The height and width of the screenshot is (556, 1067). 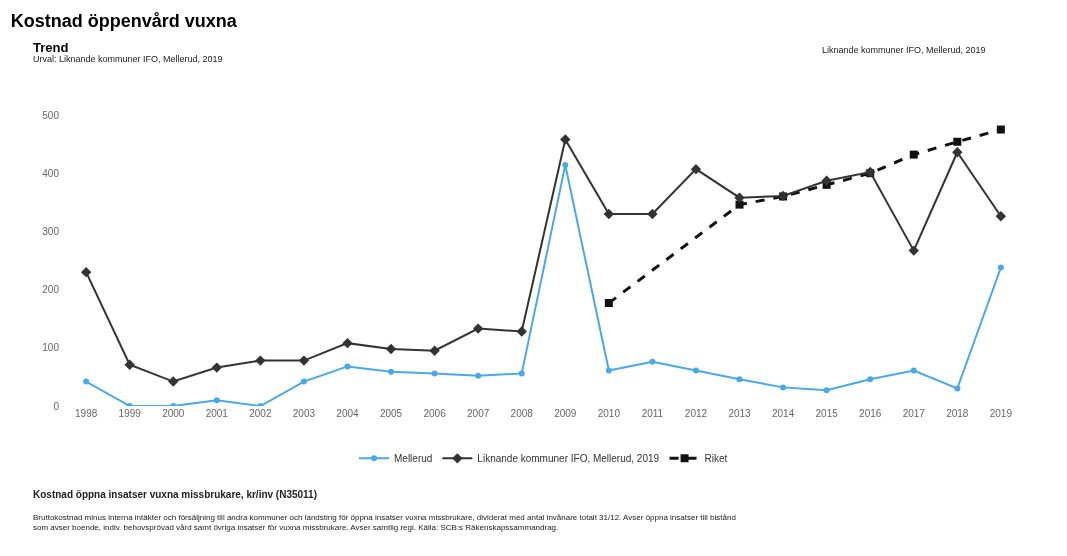 What do you see at coordinates (870, 413) in the screenshot?
I see `x-tick-label: 2016` at bounding box center [870, 413].